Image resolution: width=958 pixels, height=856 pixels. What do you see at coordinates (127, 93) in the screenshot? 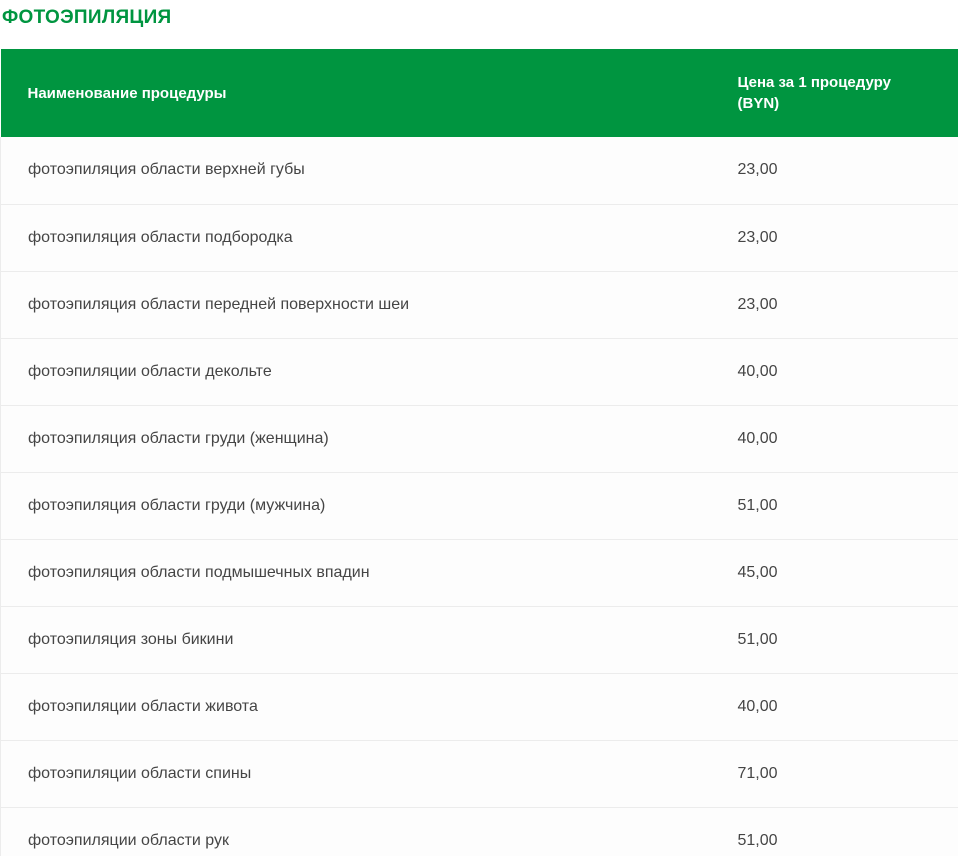
I see `column-header-procedure-name-label: Наименование процедуры` at bounding box center [127, 93].